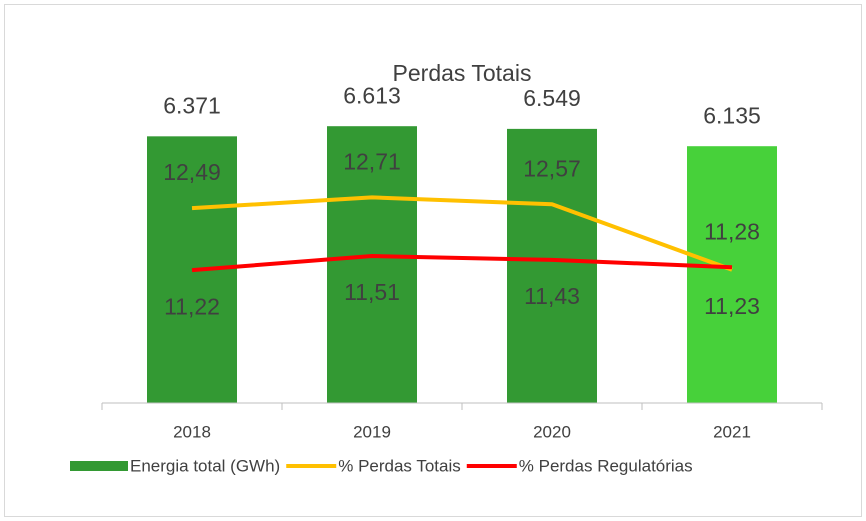 This screenshot has width=866, height=521. What do you see at coordinates (552, 168) in the screenshot?
I see `data-label: 12,57` at bounding box center [552, 168].